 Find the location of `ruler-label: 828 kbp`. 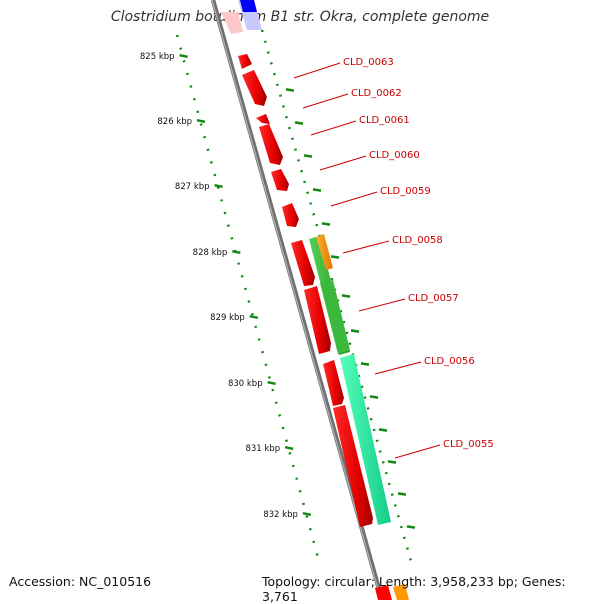

ruler-label: 828 kbp is located at coordinates (210, 253).